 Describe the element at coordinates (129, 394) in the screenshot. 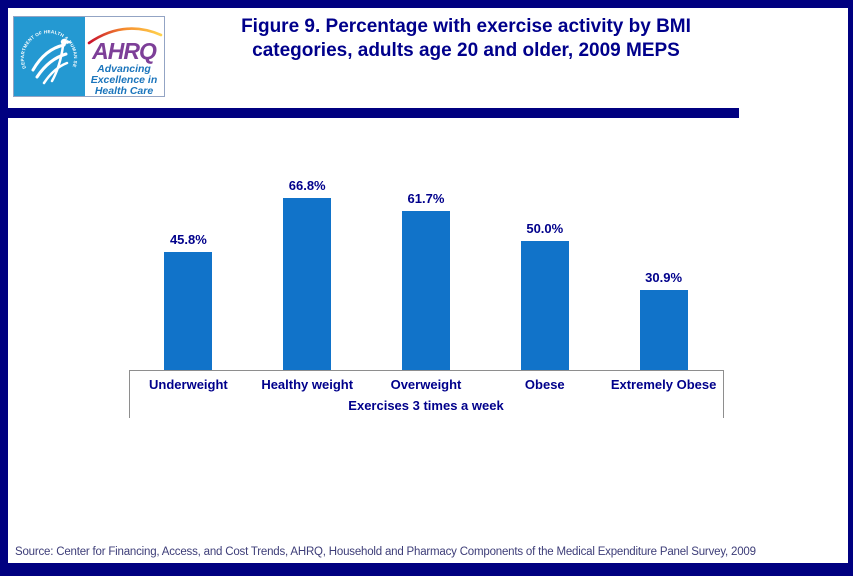

I see `x-axis-end-tick-left` at that location.